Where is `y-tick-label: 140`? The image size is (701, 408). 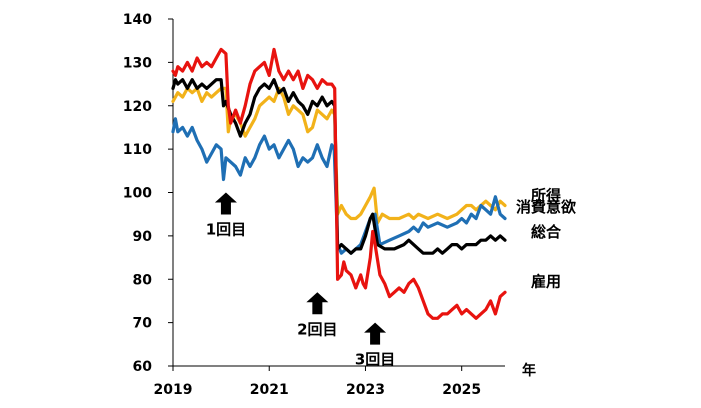 y-tick-label: 140 is located at coordinates (137, 20).